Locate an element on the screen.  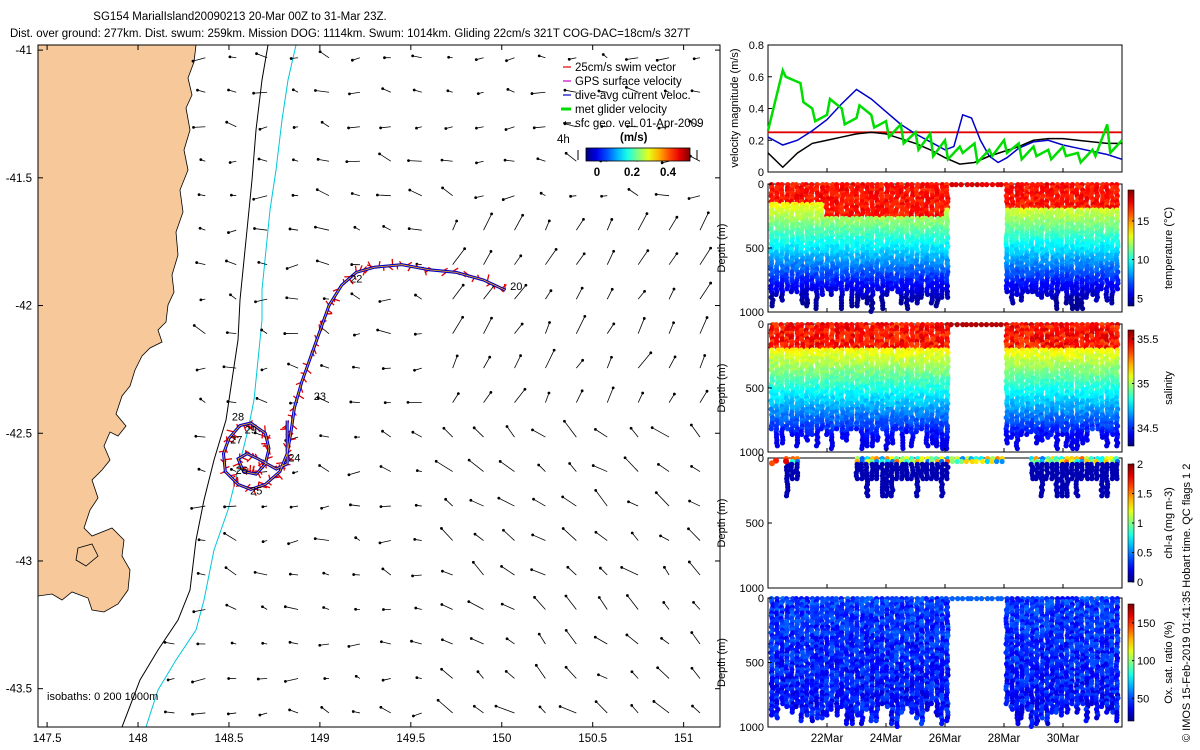
island is located at coordinates (87, 555).